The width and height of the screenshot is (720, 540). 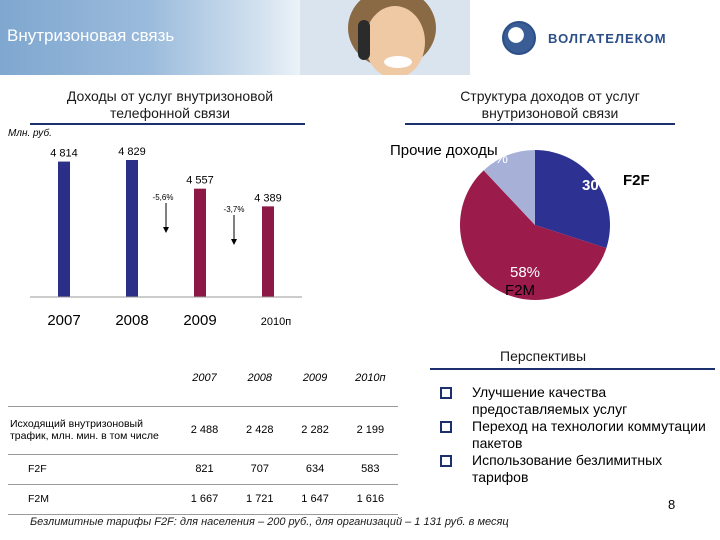 What do you see at coordinates (385, 37) in the screenshot?
I see `header-photo` at bounding box center [385, 37].